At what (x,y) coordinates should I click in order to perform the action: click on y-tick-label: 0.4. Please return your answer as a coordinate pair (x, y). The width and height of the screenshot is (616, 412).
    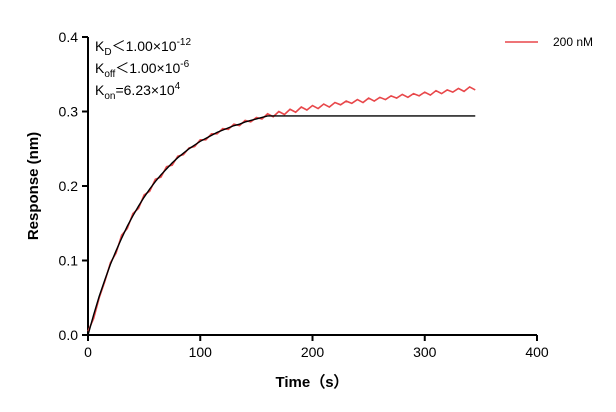
    Looking at the image, I should click on (69, 37).